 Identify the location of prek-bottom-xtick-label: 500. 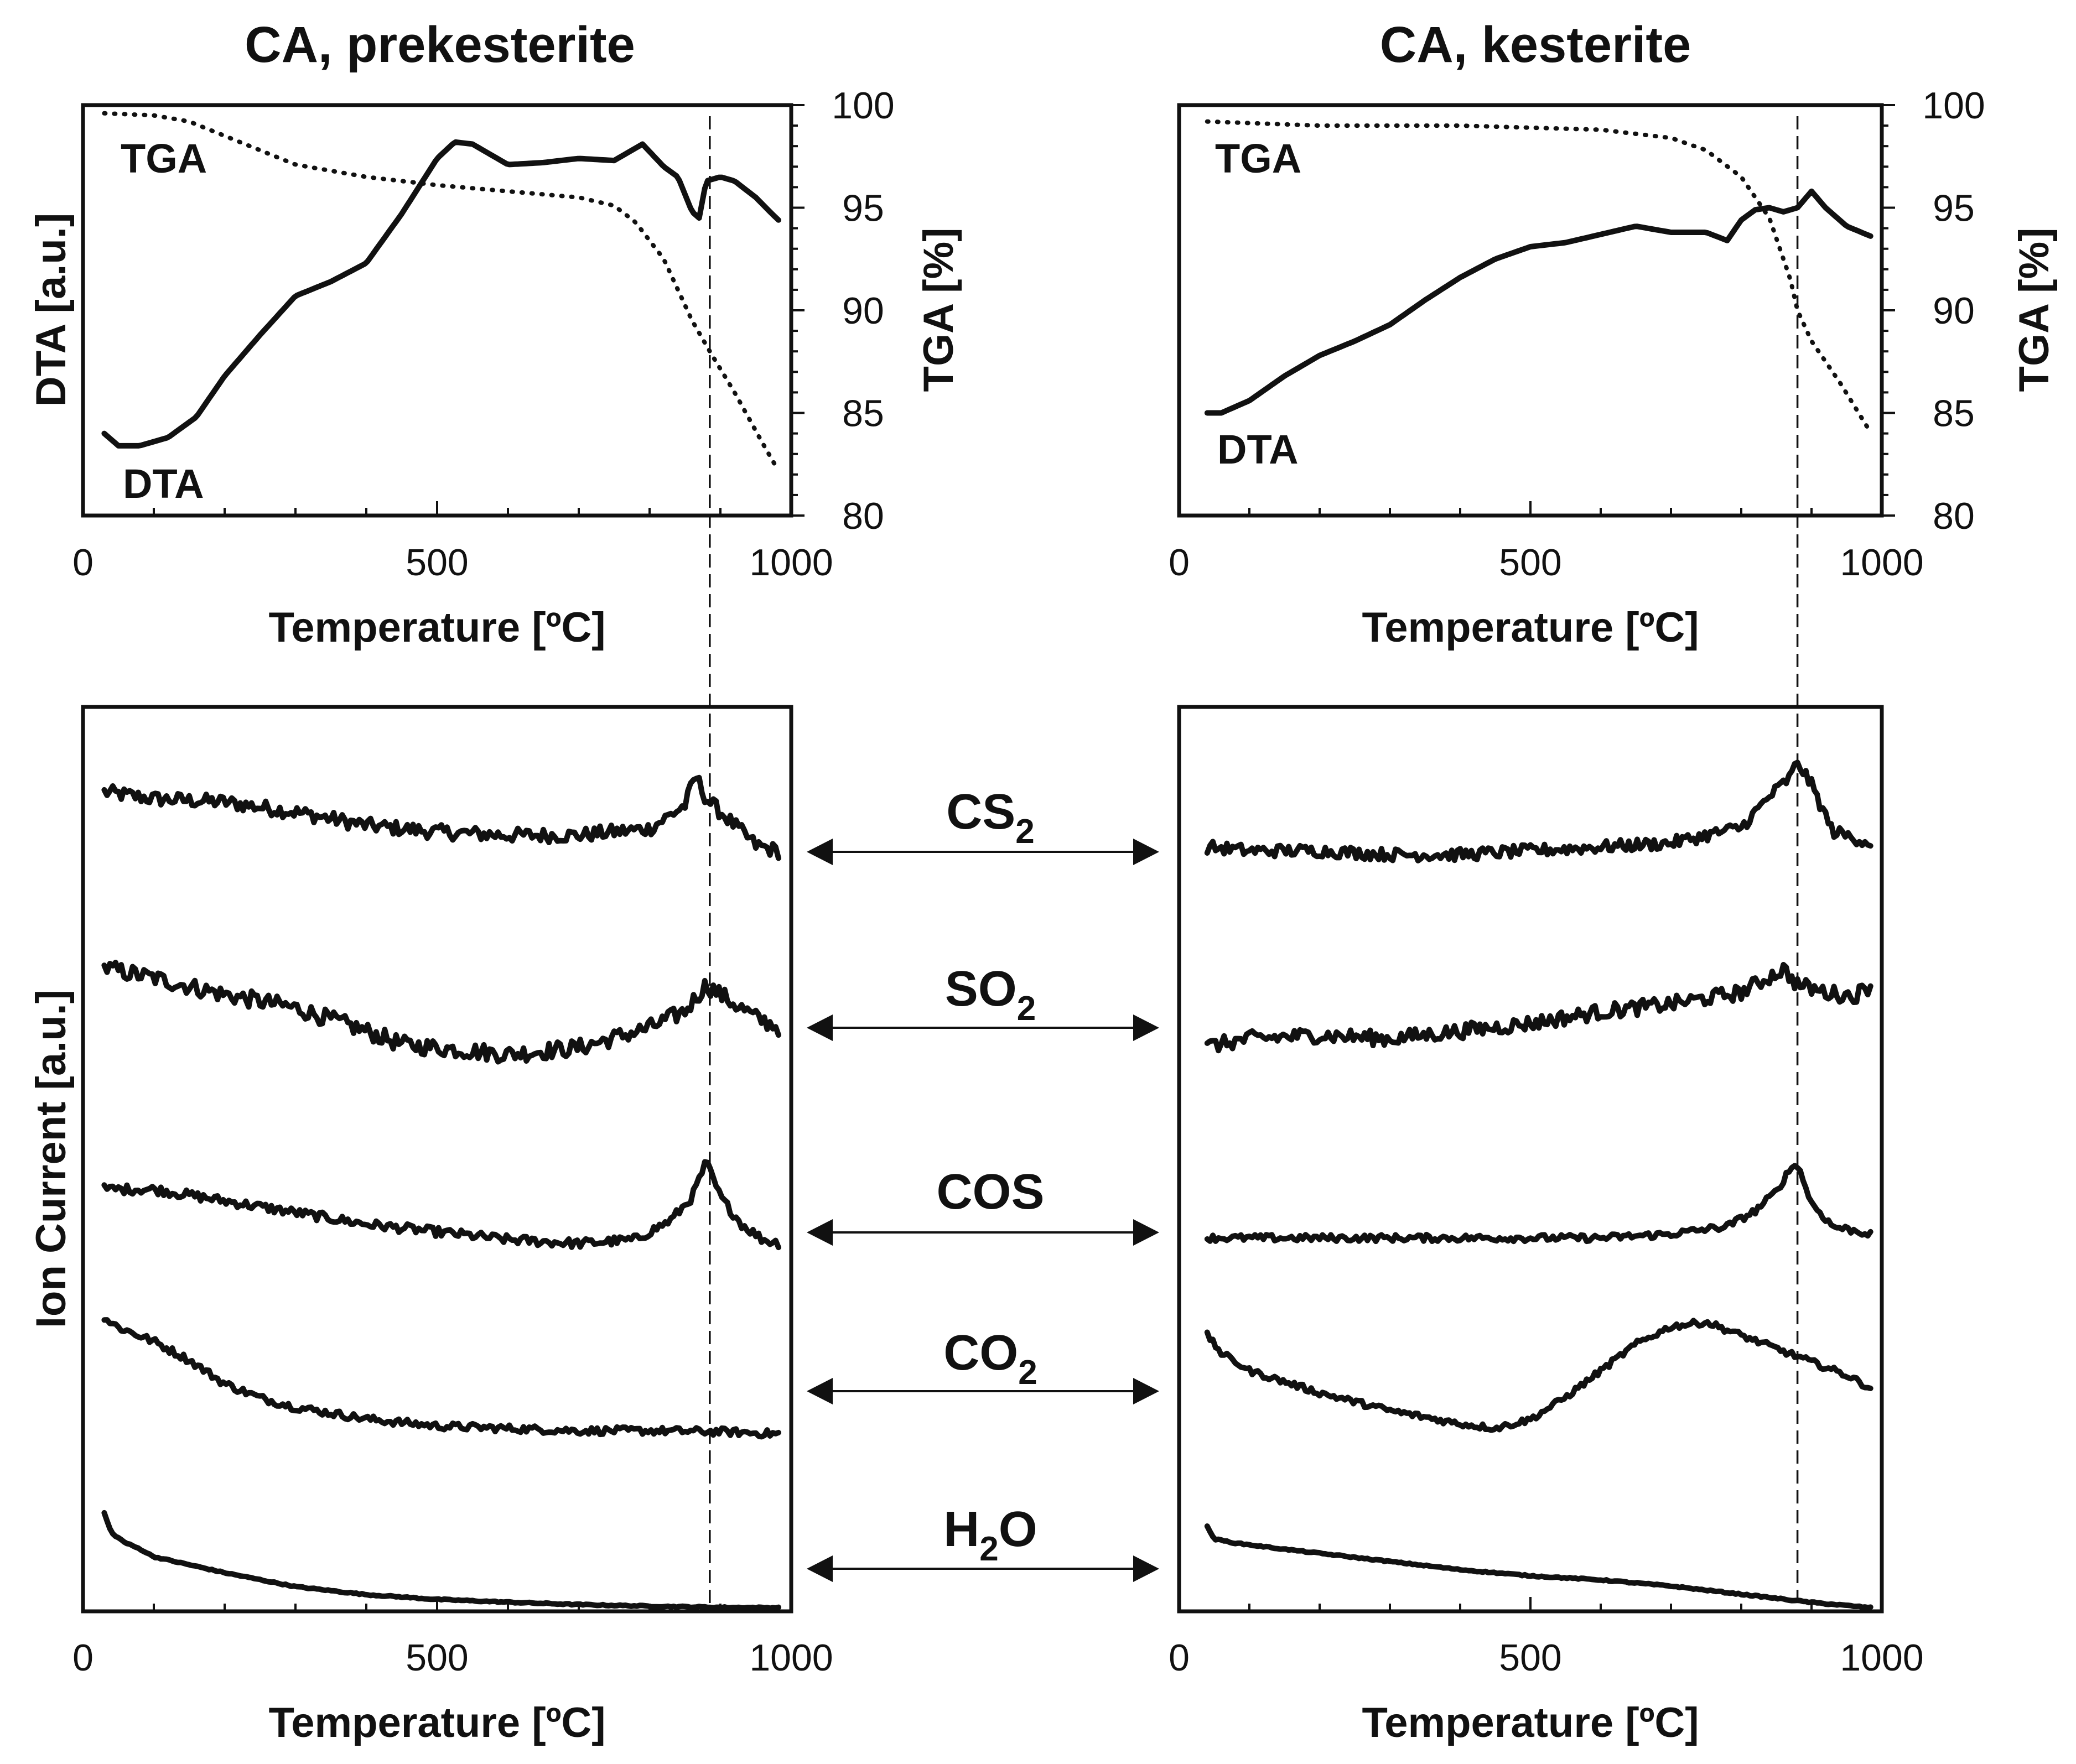
(437, 1658).